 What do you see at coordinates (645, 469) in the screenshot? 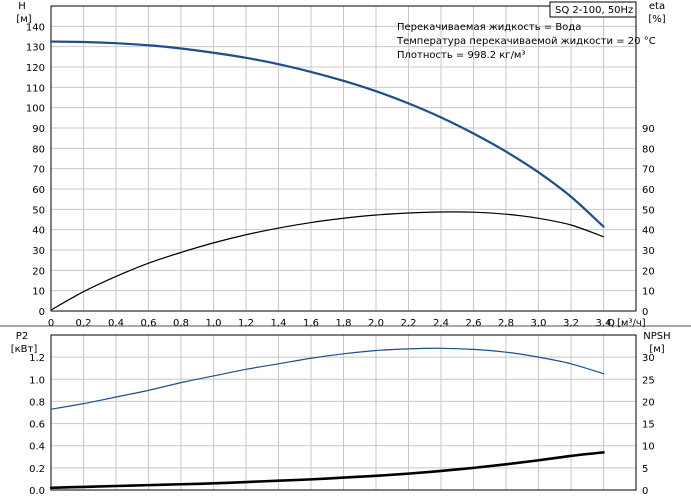
I see `right-tick-label: 5` at bounding box center [645, 469].